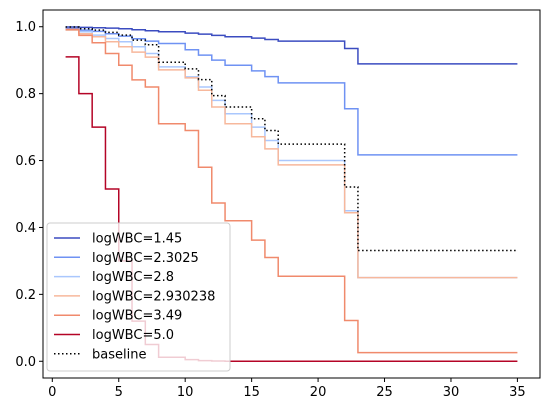  What do you see at coordinates (145, 258) in the screenshot?
I see `legend-label: logWBC=2.3025` at bounding box center [145, 258].